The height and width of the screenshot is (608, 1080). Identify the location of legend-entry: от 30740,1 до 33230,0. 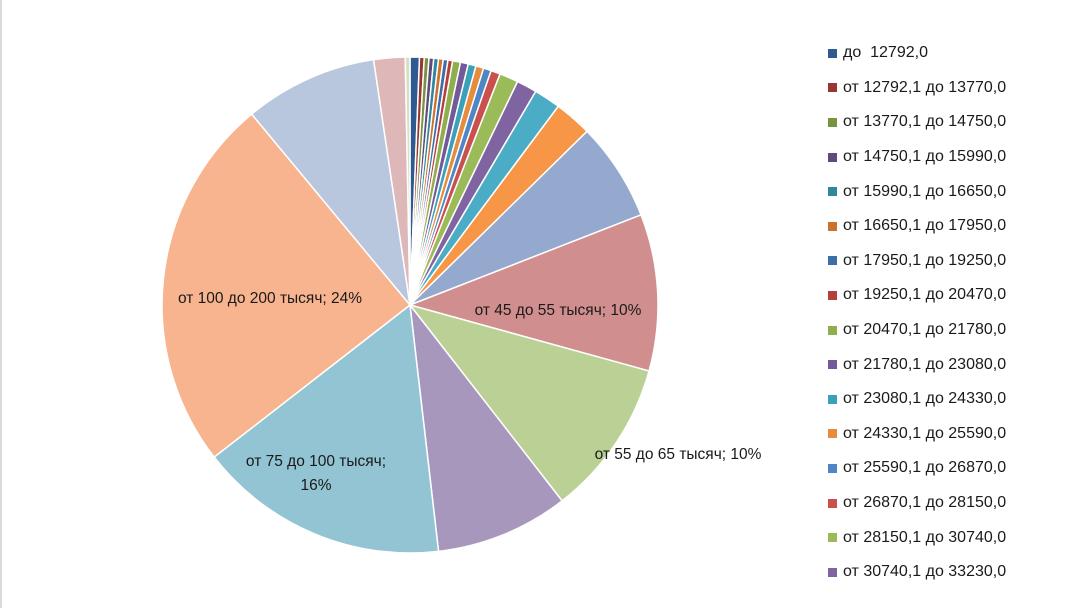
(953, 572).